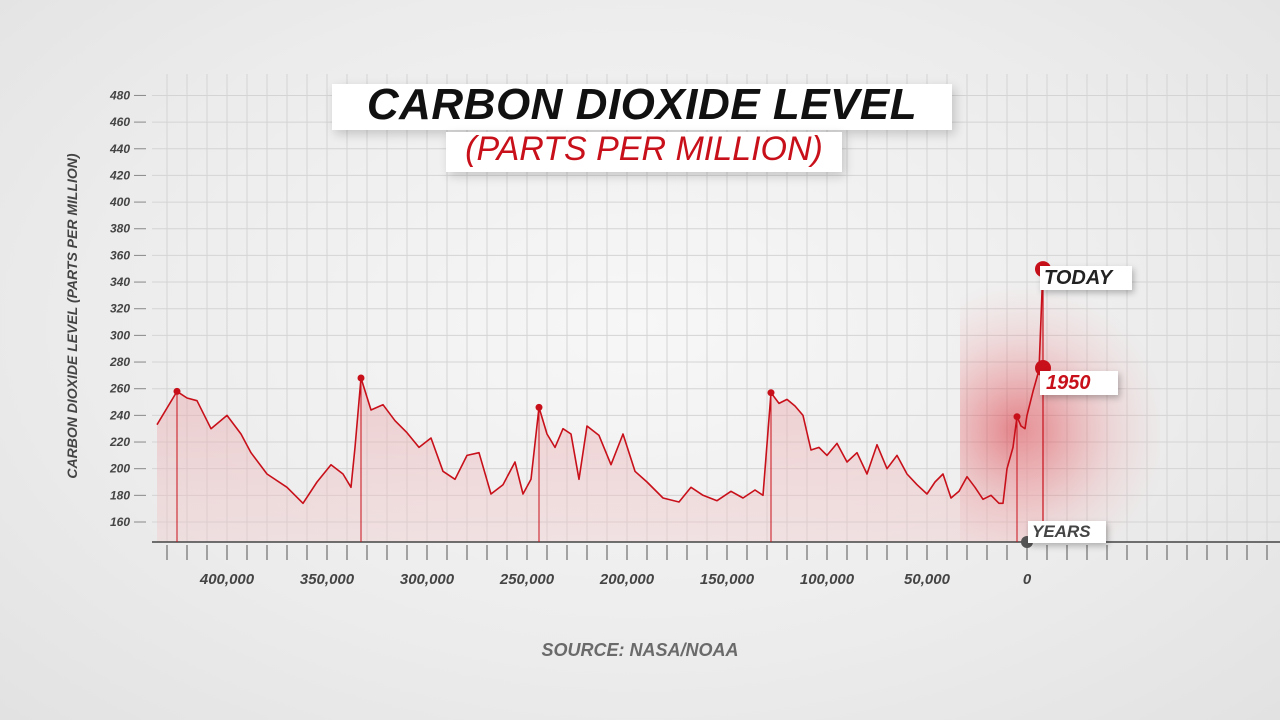  Describe the element at coordinates (119, 469) in the screenshot. I see `y-tick-label: 200` at that location.